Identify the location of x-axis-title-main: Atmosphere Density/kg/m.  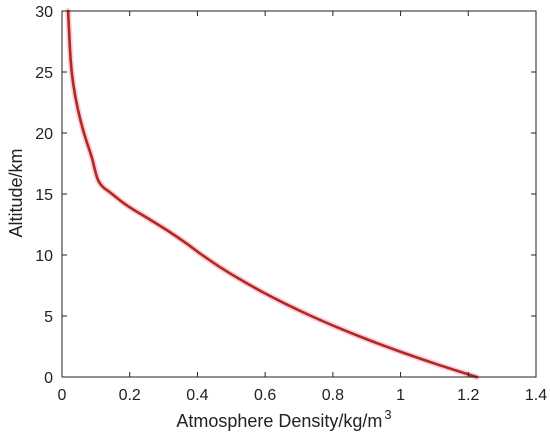
(279, 421).